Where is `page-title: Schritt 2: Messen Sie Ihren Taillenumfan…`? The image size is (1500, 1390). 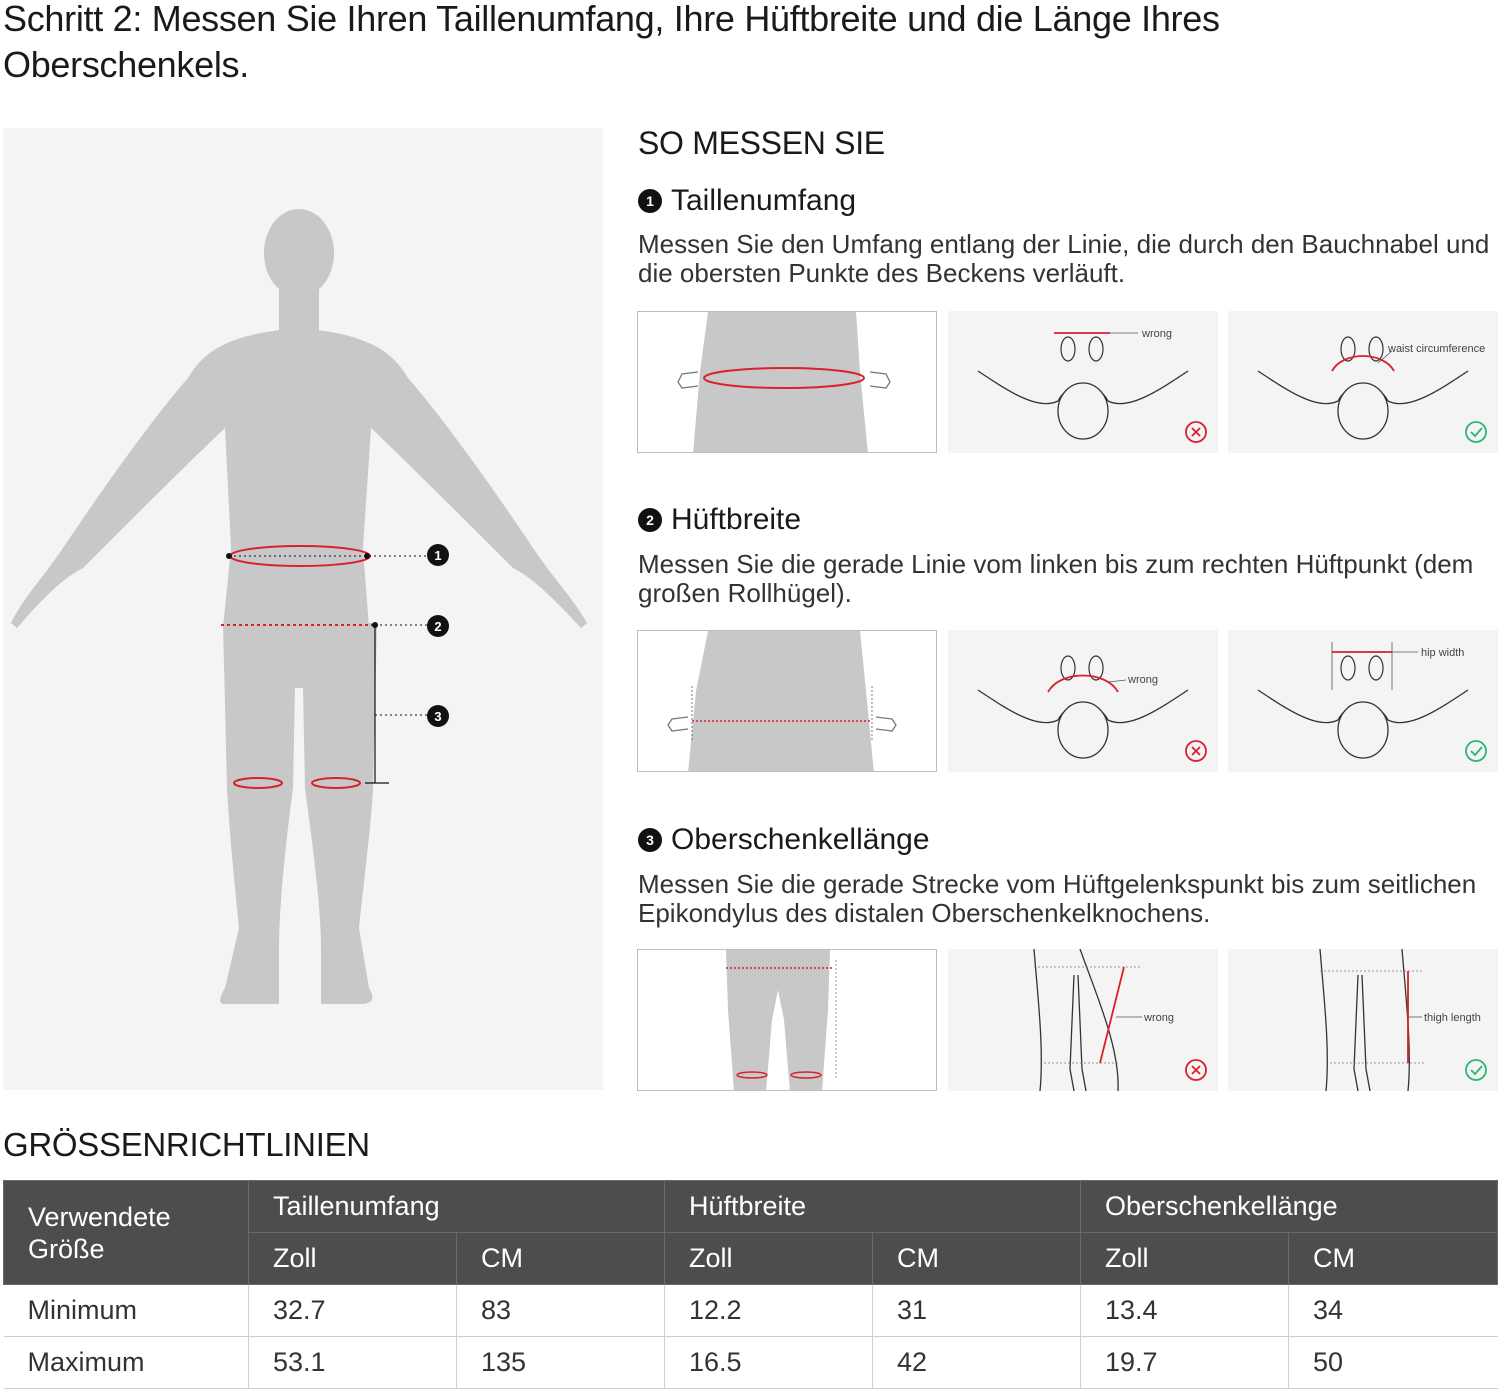
page-title: Schritt 2: Messen Sie Ihren Taillenumfan… is located at coordinates (611, 42).